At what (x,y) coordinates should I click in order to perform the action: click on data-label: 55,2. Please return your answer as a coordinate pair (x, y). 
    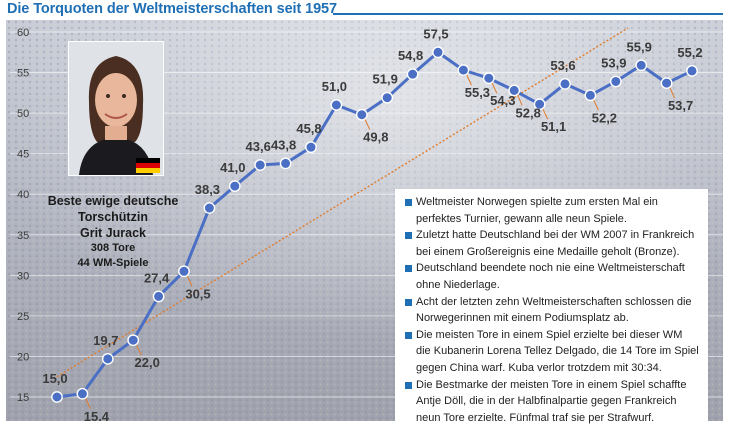
    Looking at the image, I should click on (689, 52).